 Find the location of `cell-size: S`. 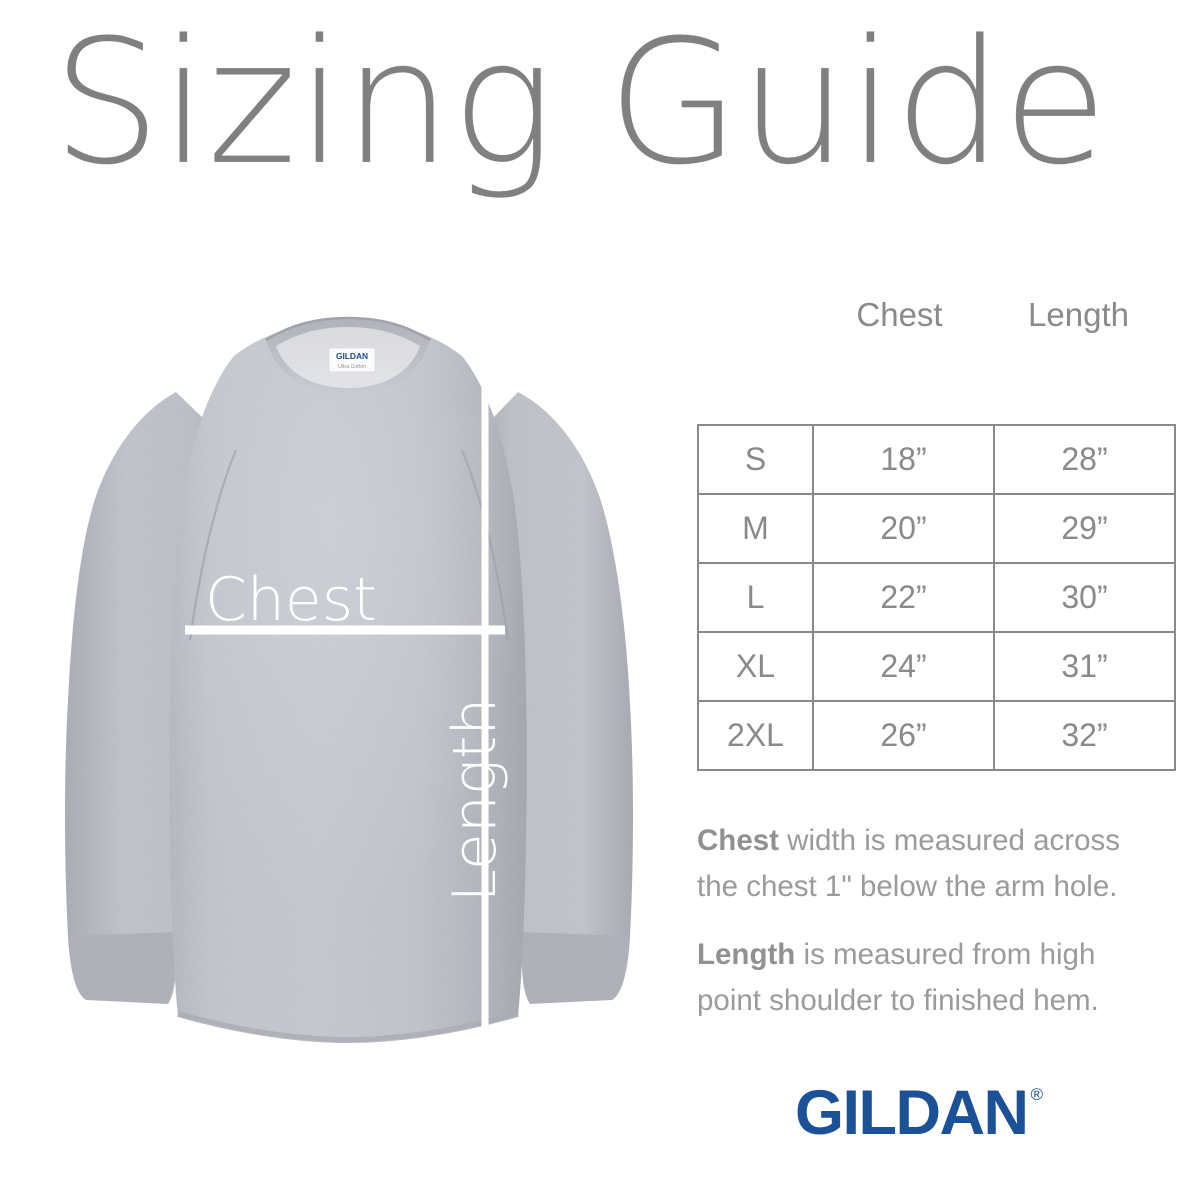

cell-size: S is located at coordinates (755, 459).